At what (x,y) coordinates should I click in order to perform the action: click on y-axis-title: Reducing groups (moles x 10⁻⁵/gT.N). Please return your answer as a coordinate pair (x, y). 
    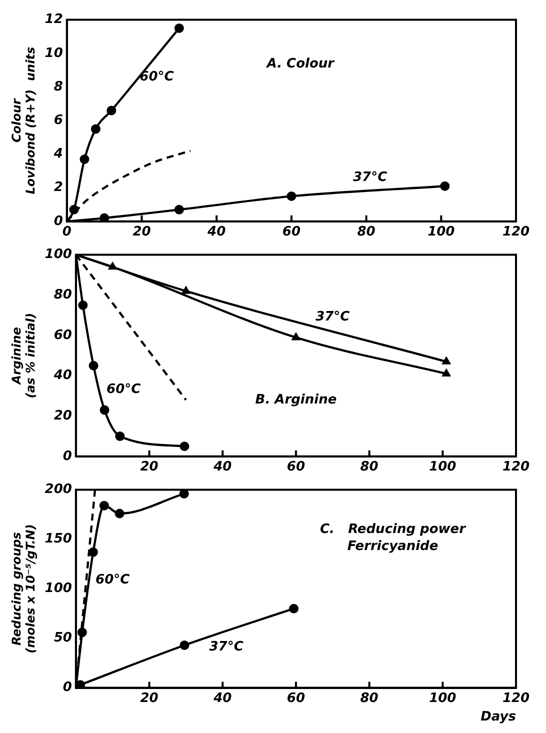
    Looking at the image, I should click on (23, 589).